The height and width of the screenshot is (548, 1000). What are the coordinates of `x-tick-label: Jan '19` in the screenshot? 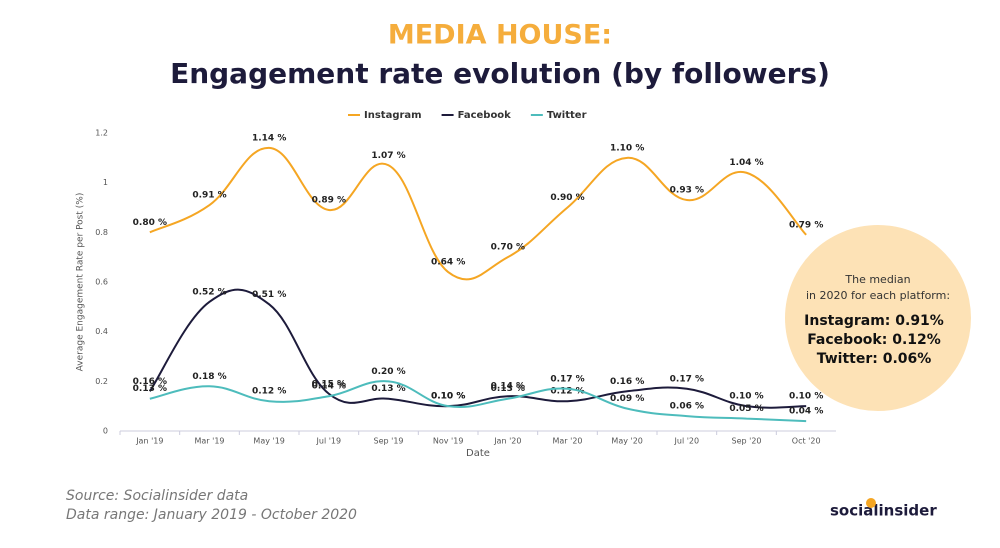 It's located at (149, 441).